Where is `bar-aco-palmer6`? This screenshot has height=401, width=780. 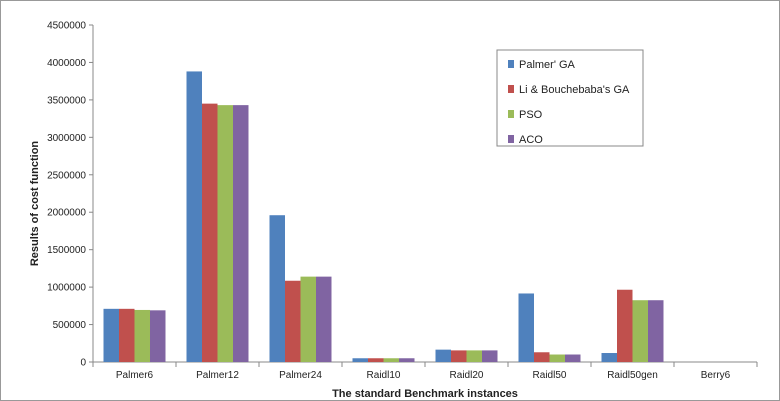
bar-aco-palmer6 is located at coordinates (158, 336).